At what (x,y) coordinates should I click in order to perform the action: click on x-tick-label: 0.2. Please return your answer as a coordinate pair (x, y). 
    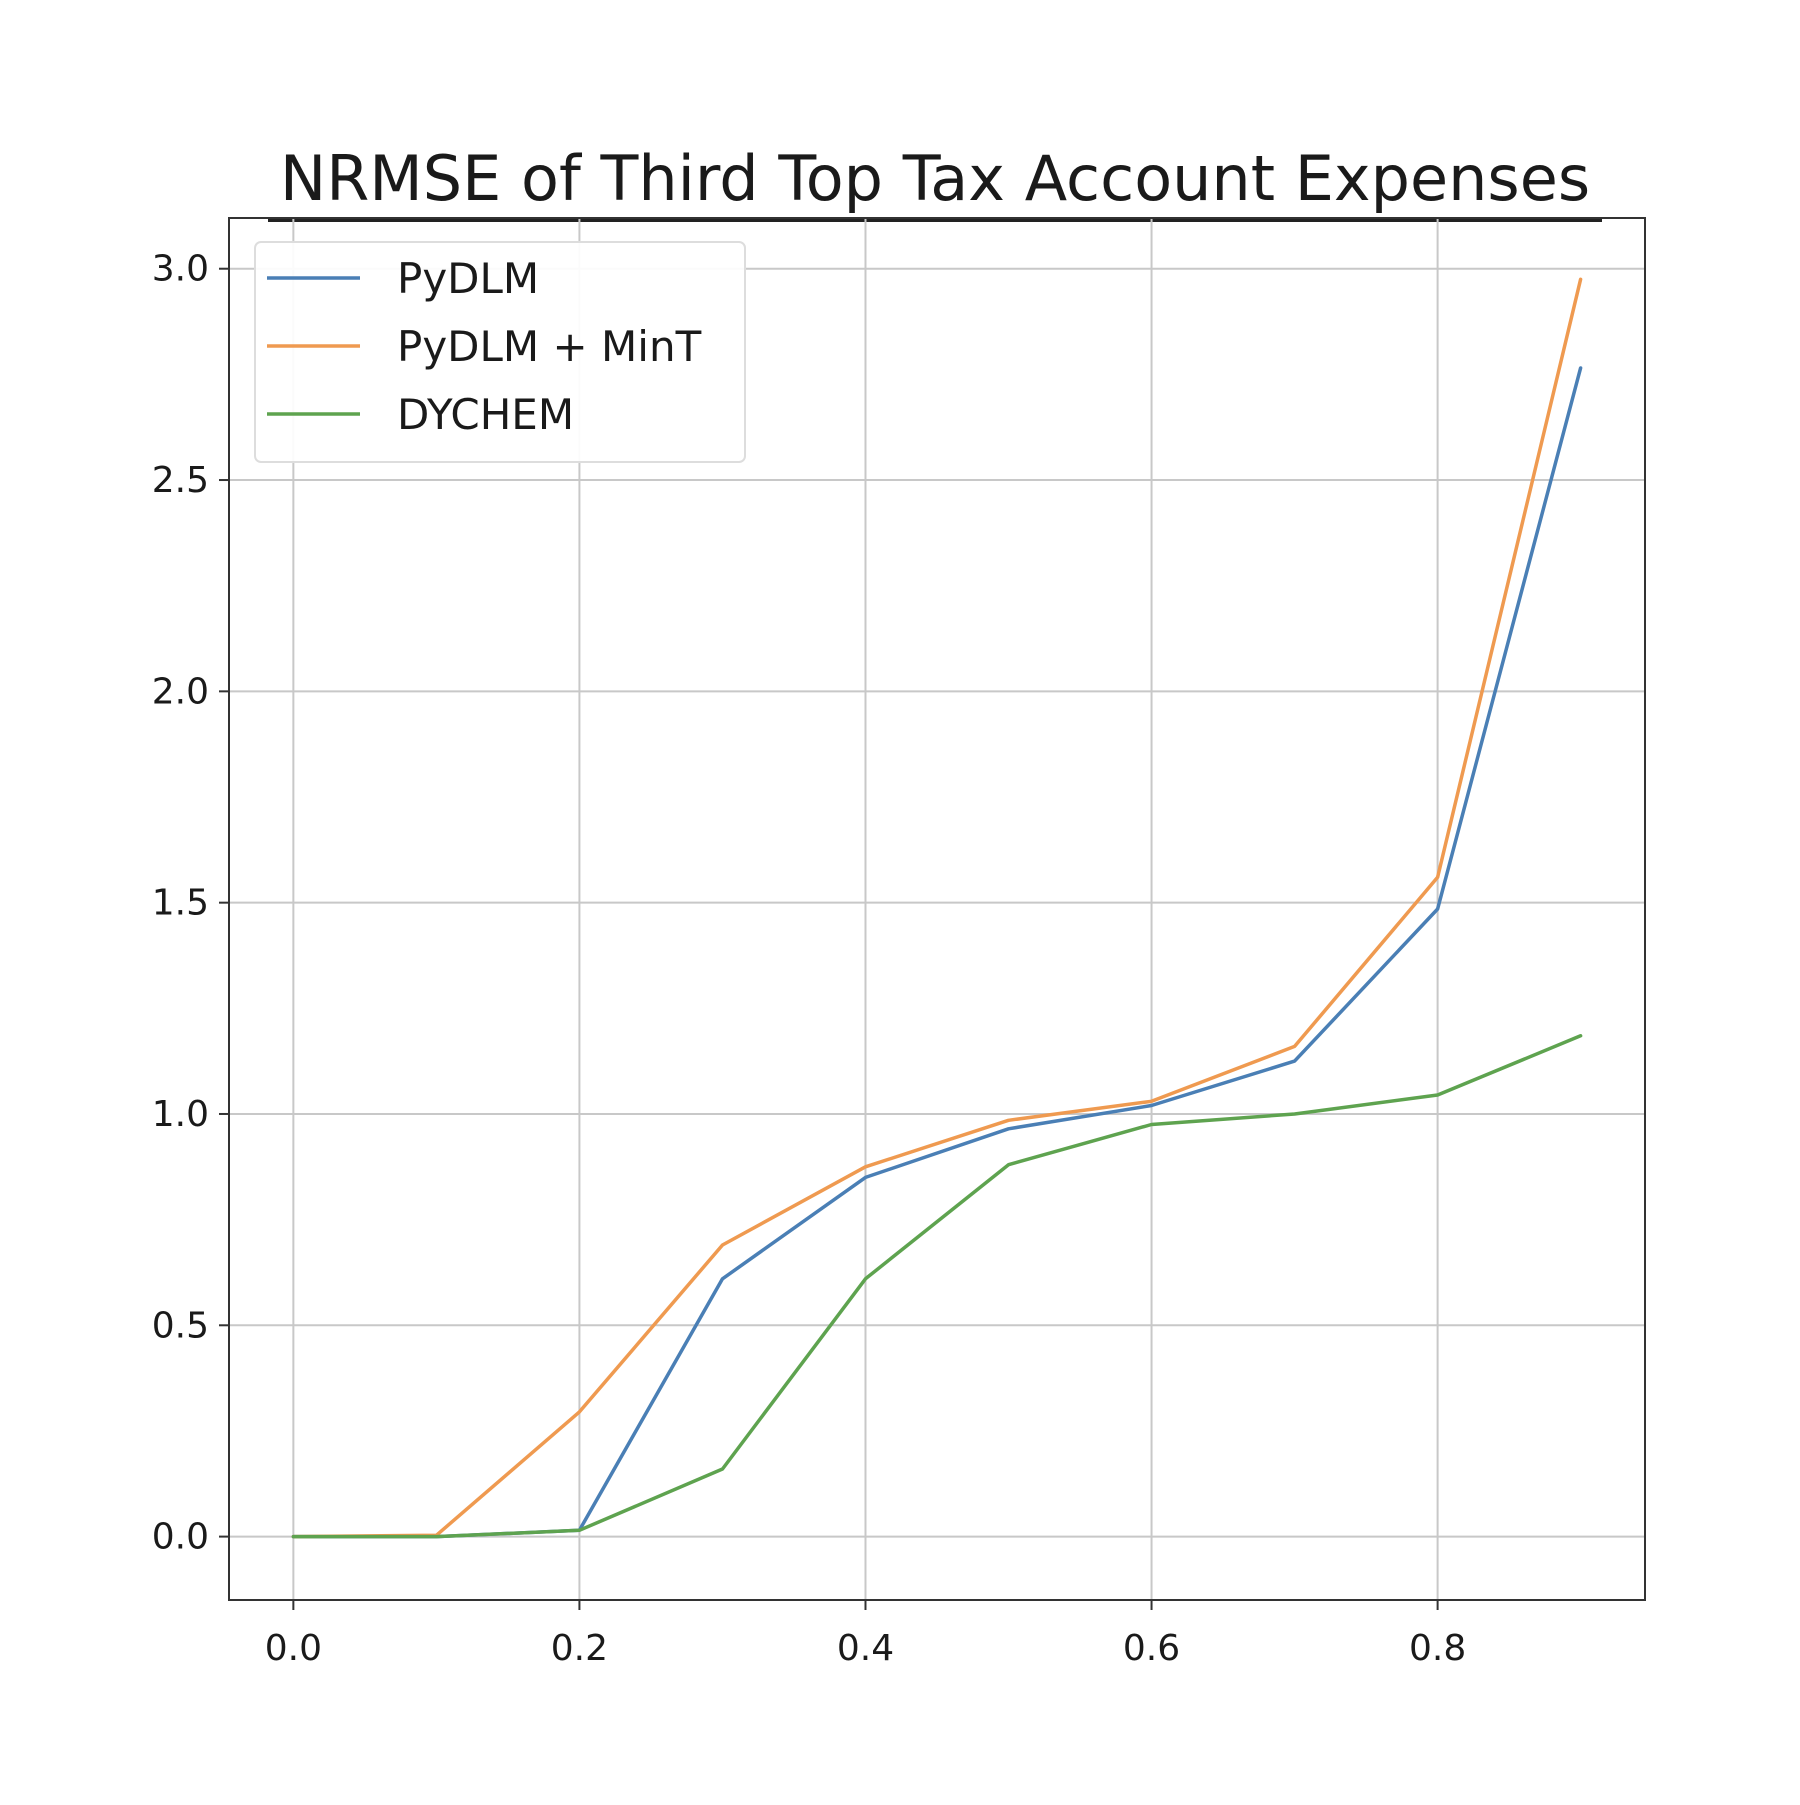
    Looking at the image, I should click on (579, 1648).